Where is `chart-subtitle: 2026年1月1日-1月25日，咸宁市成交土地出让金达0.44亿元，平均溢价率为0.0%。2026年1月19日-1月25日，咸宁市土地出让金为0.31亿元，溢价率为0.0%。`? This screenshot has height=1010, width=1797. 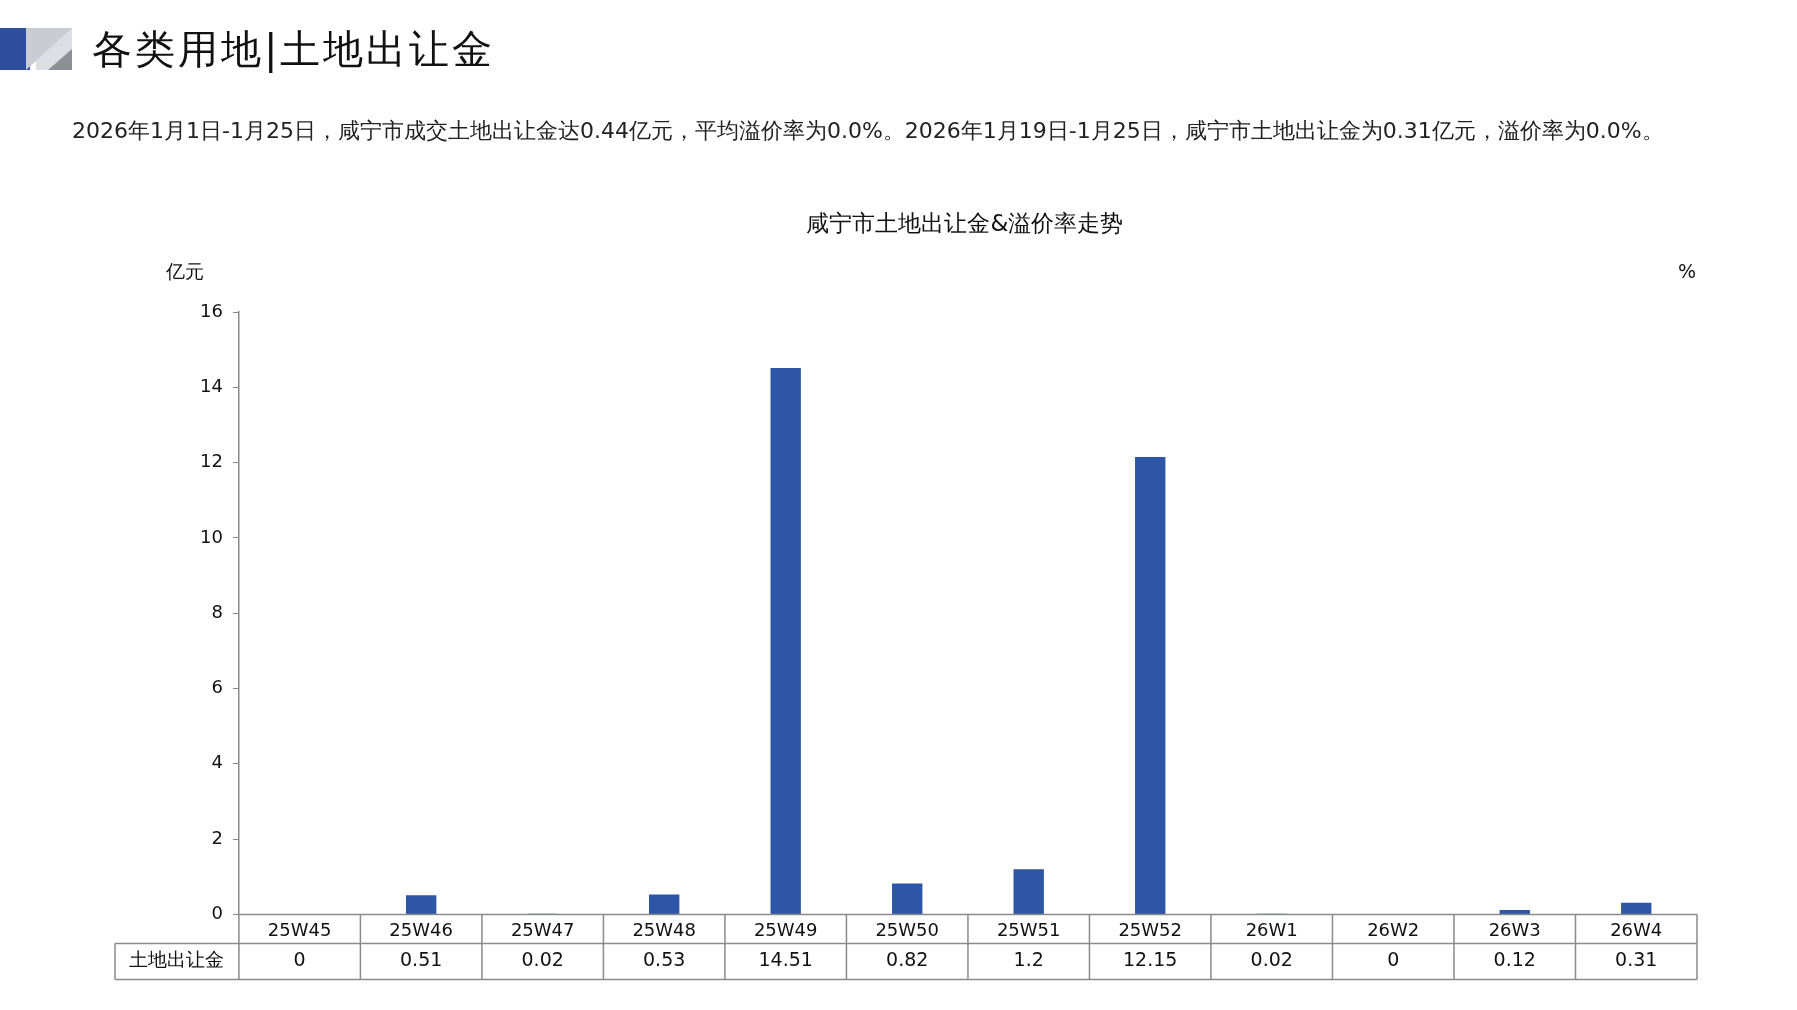 chart-subtitle: 2026年1月1日-1月25日，咸宁市成交土地出让金达0.44亿元，平均溢价率为0.0%。2026年1月19日-1月25日，咸宁市土地出让金为0.31亿元，溢价率为0.0%。 is located at coordinates (868, 131).